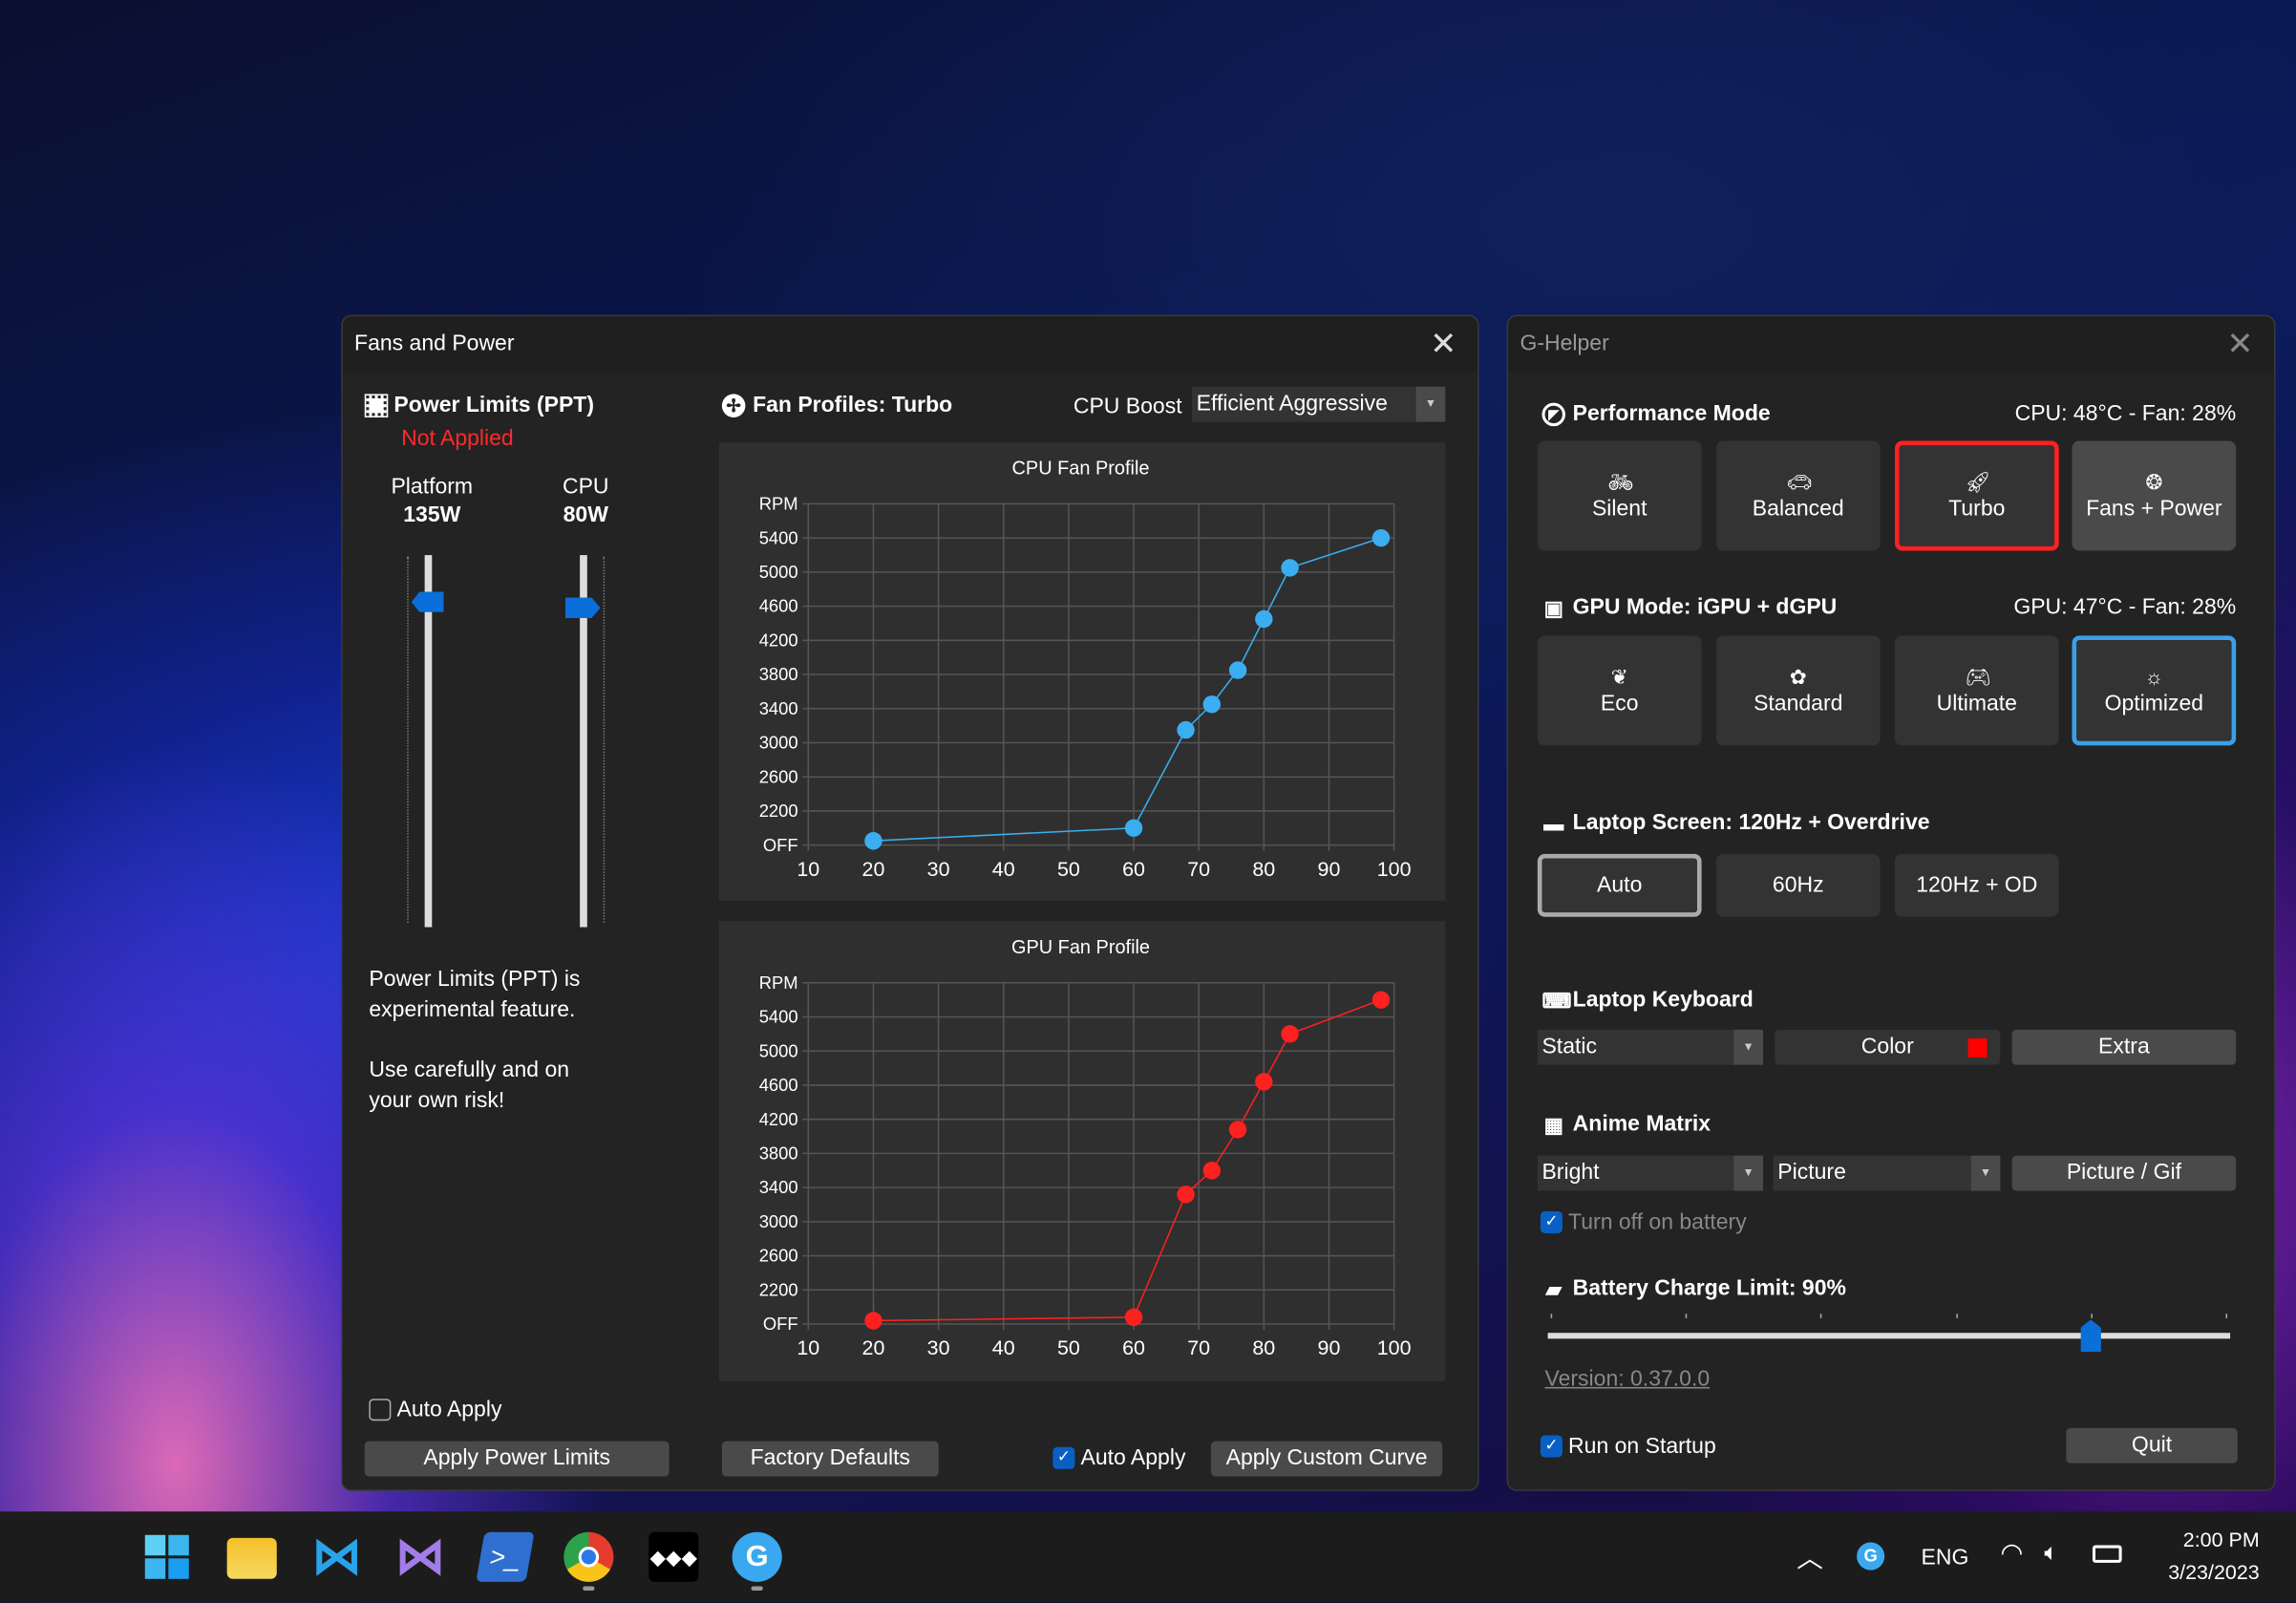 The width and height of the screenshot is (2296, 1603). Describe the element at coordinates (778, 982) in the screenshot. I see `y-tick-label: RPM` at that location.